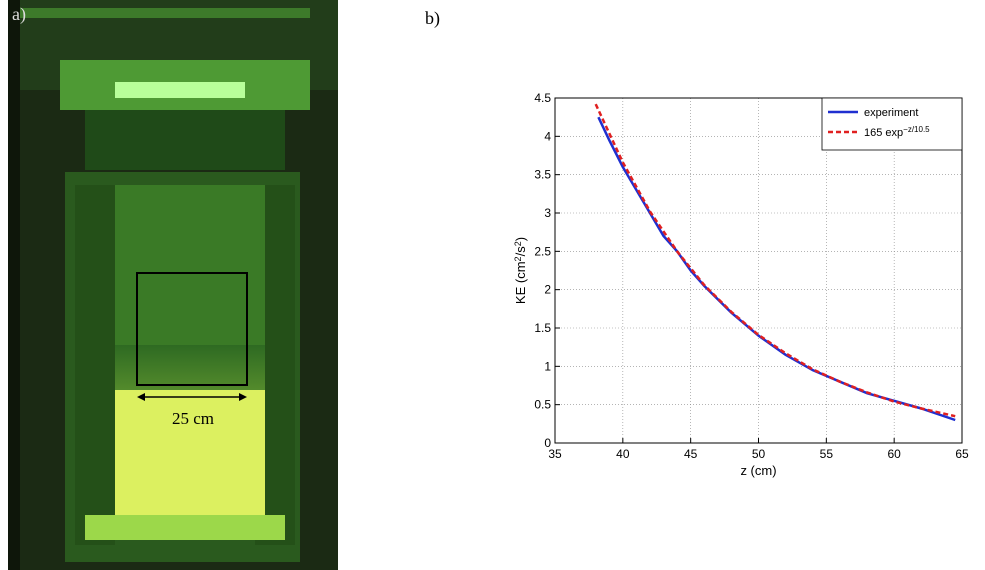 The height and width of the screenshot is (570, 985). I want to click on panel-label: b), so click(432, 18).